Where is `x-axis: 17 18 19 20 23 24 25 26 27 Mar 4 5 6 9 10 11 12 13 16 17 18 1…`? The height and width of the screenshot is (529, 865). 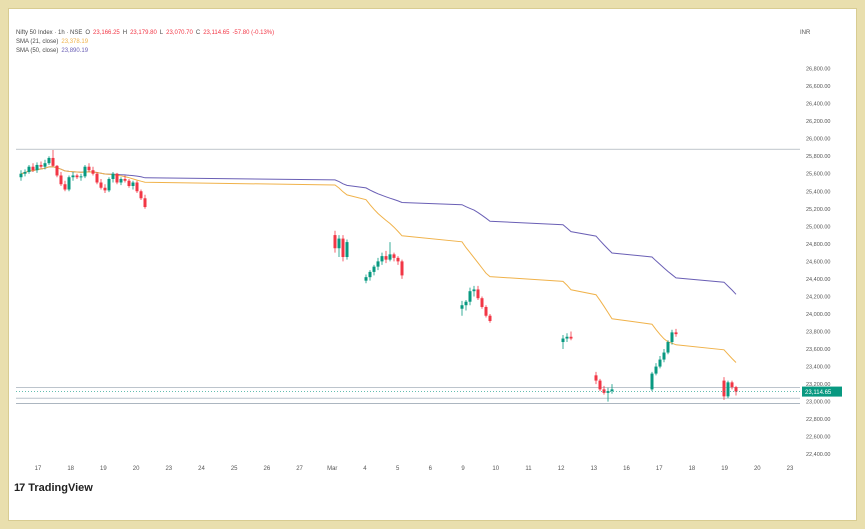 x-axis: 17 18 19 20 23 24 25 26 27 Mar 4 5 6 9 10 11 12 13 16 17 18 1… is located at coordinates (414, 469).